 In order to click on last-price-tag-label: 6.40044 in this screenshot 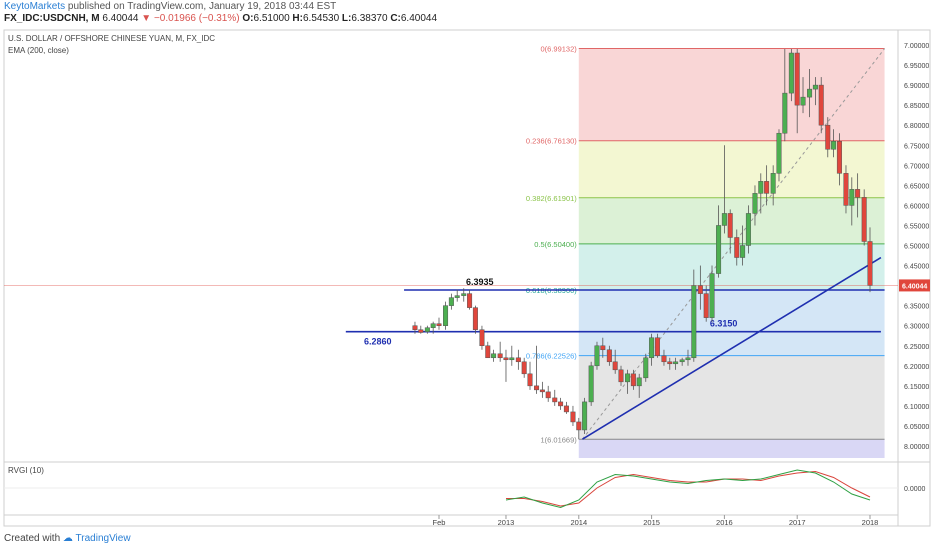, I will do `click(914, 286)`.